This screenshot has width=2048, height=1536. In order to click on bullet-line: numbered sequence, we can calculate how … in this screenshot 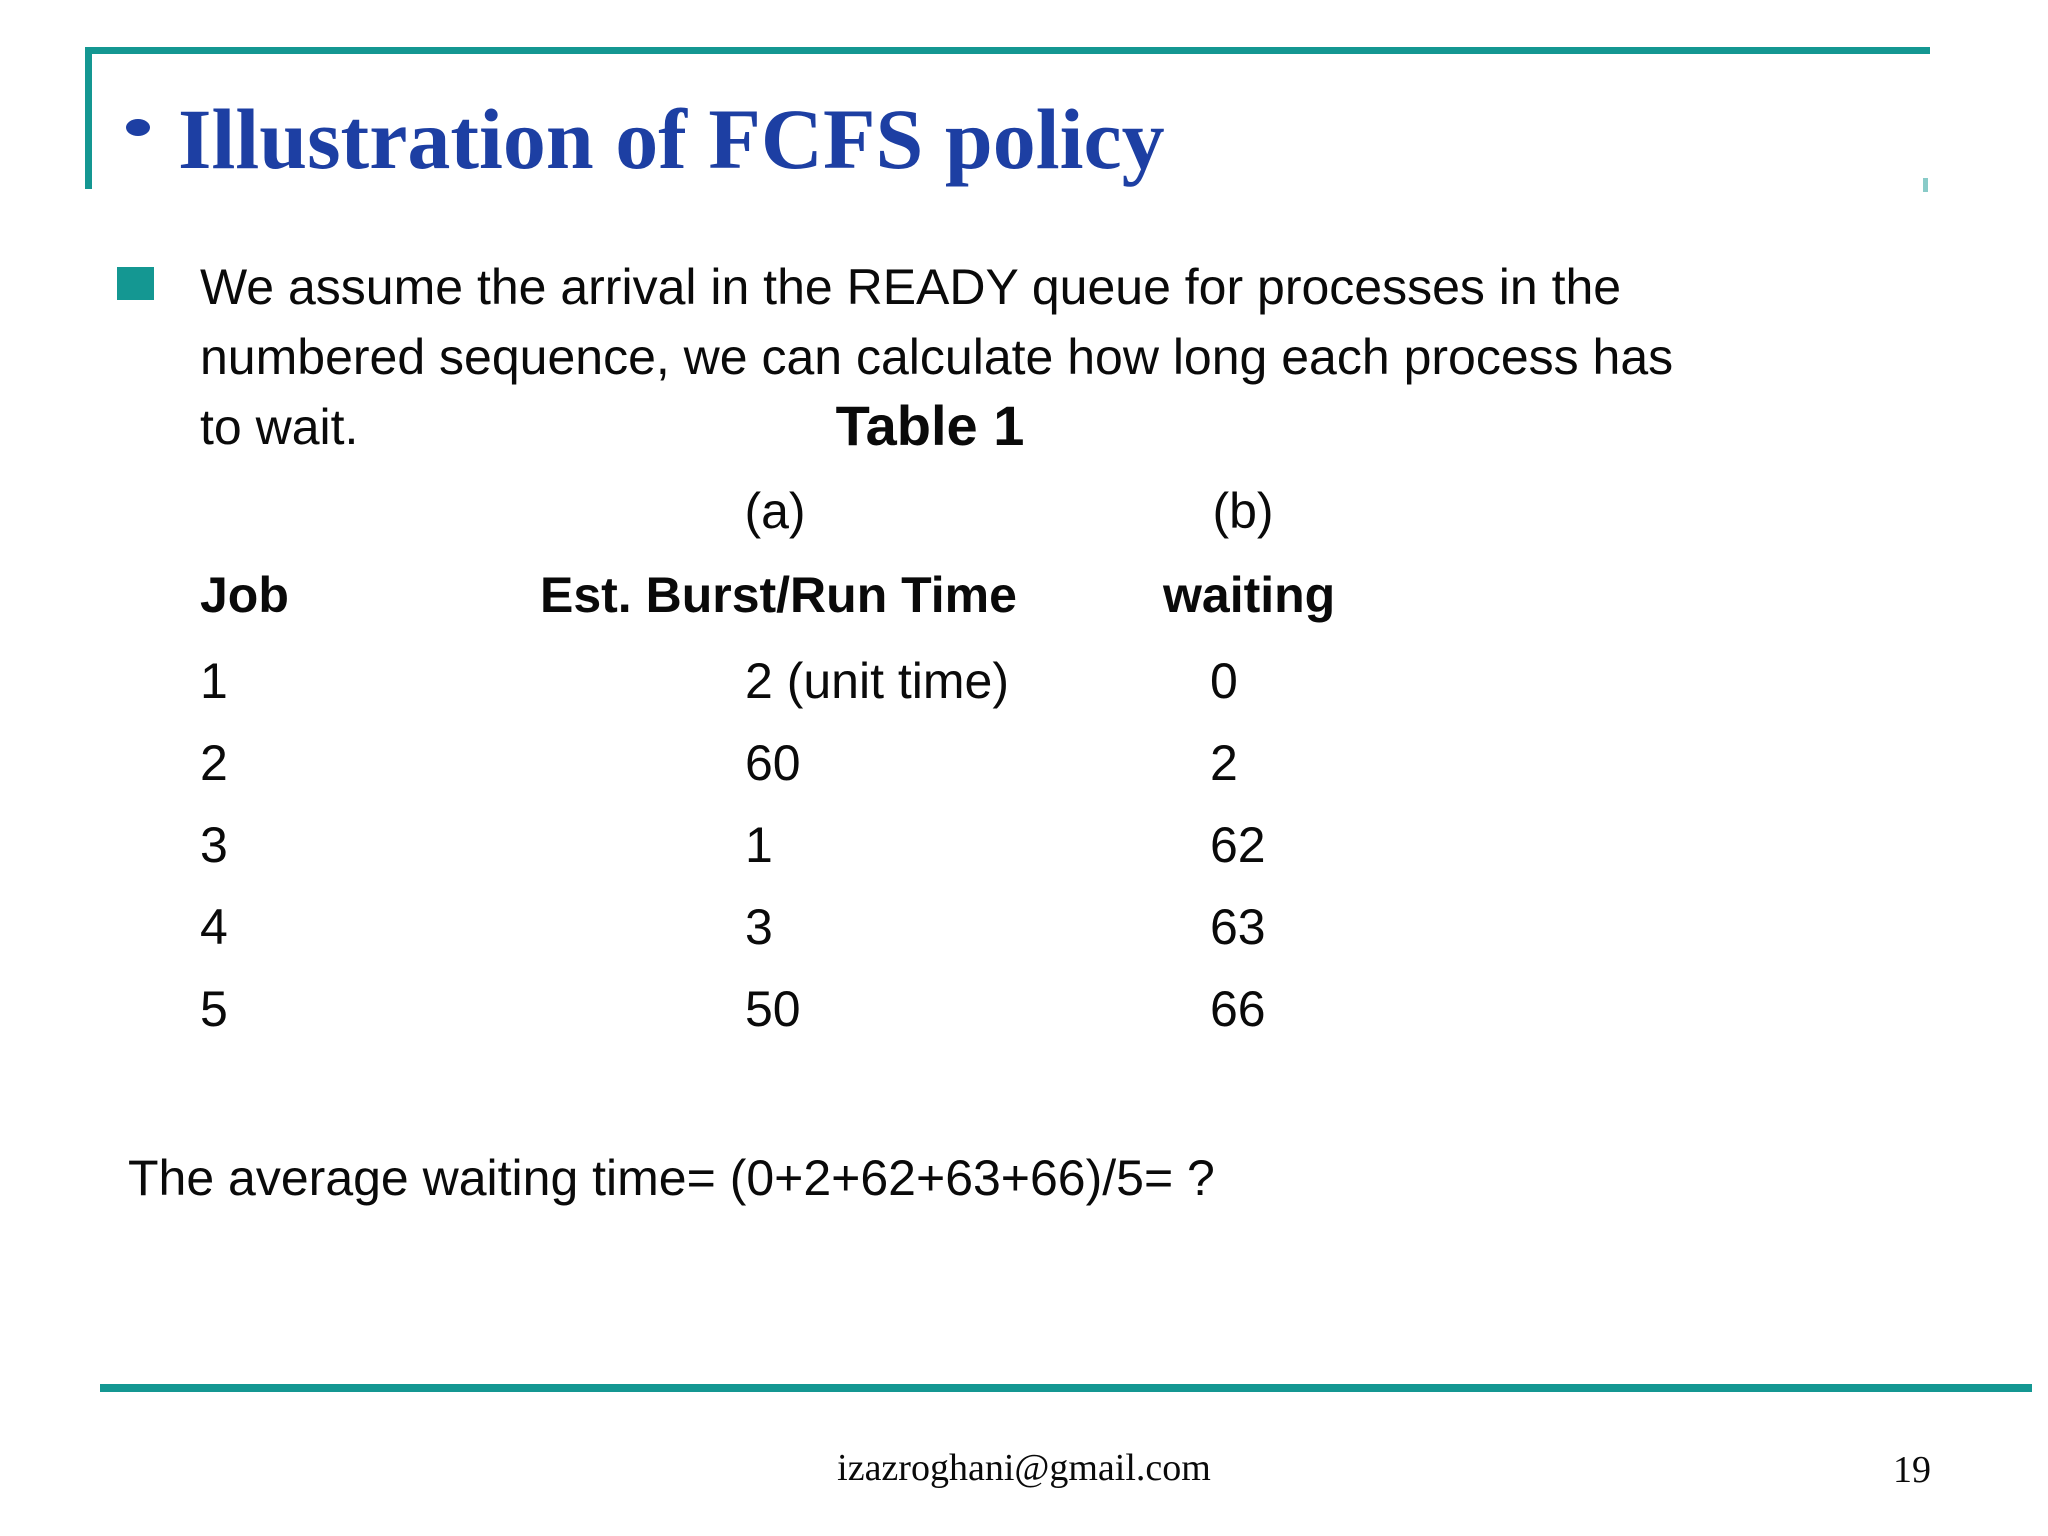, I will do `click(937, 357)`.